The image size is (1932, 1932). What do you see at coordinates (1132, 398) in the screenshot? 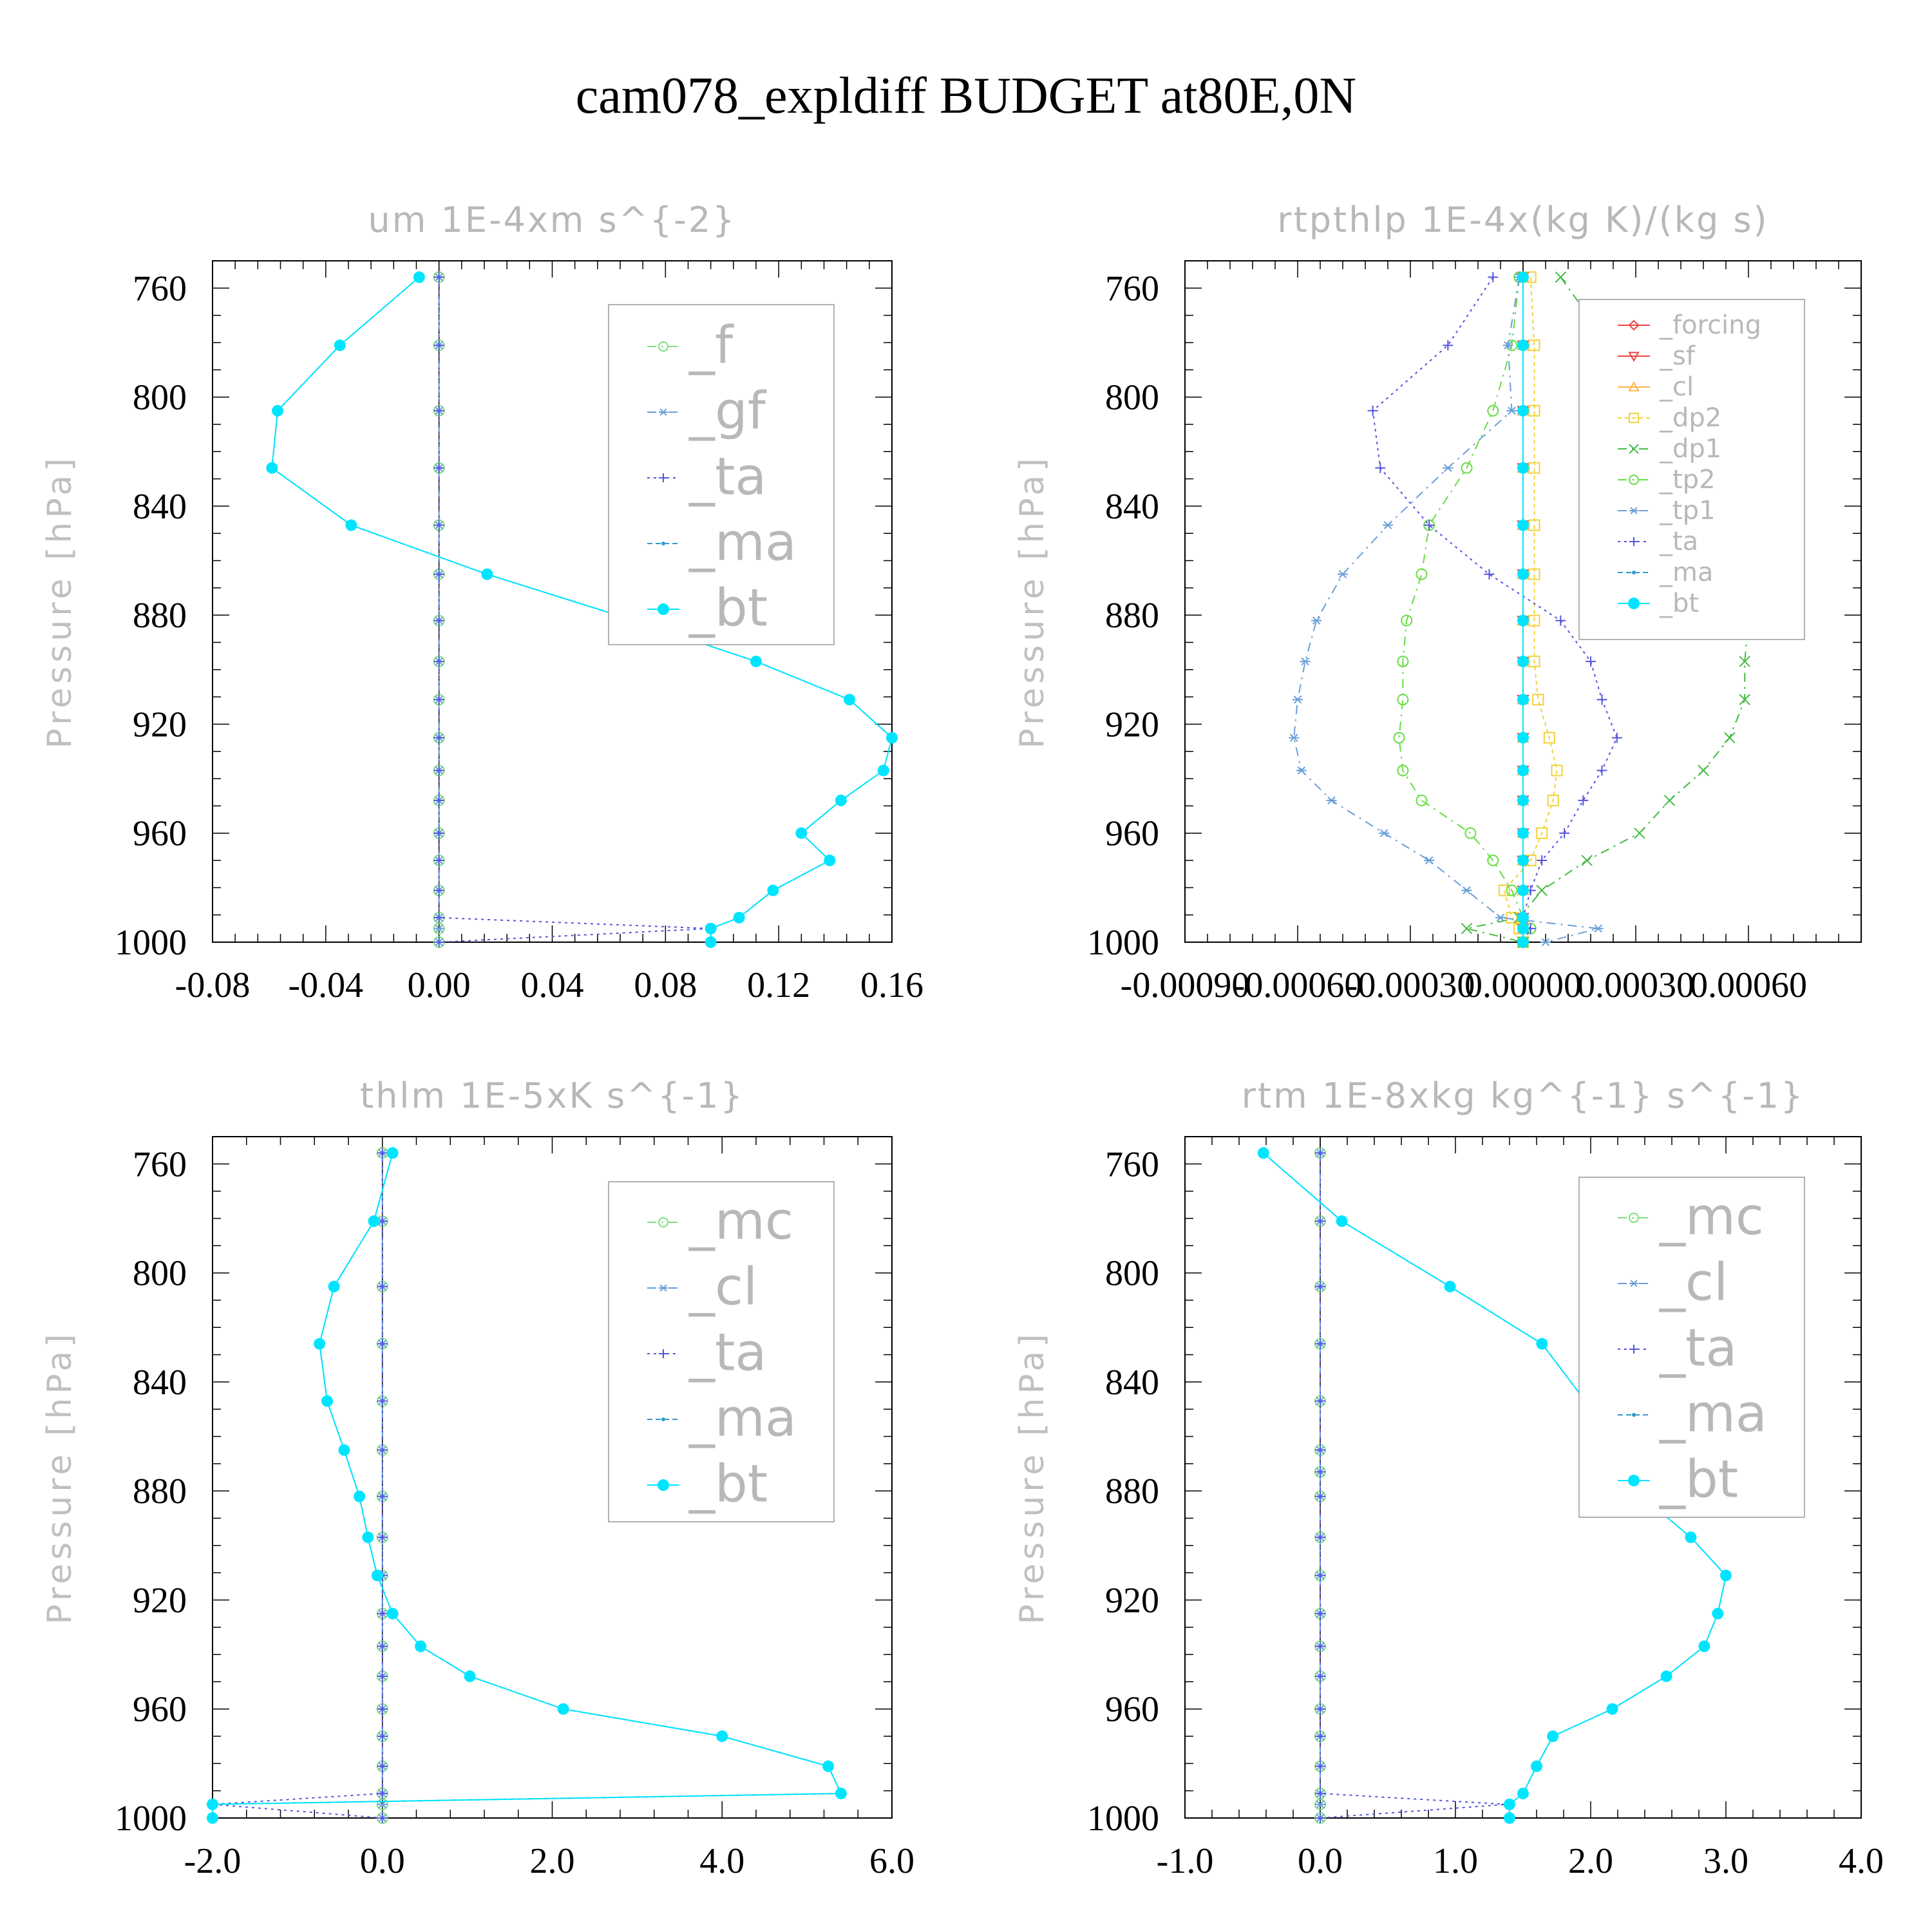
I see `y-tick-label: 800` at bounding box center [1132, 398].